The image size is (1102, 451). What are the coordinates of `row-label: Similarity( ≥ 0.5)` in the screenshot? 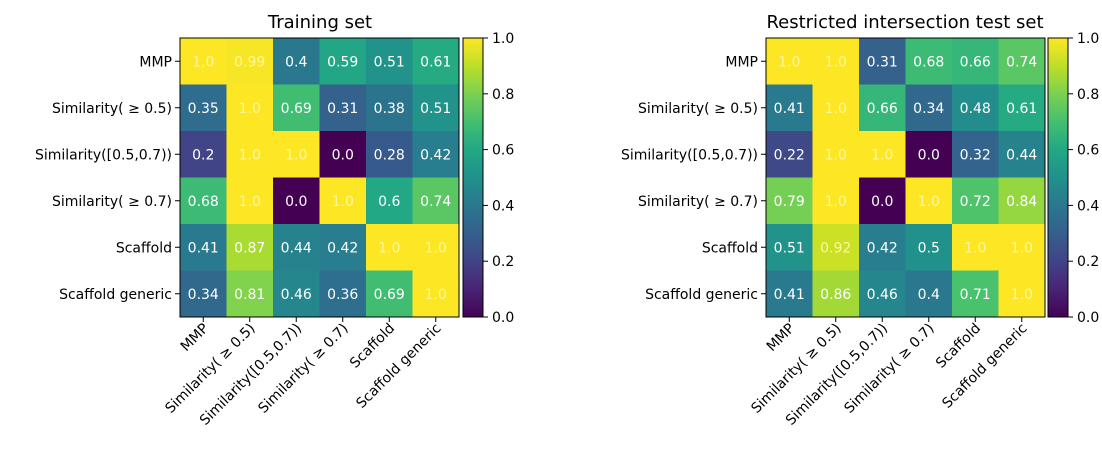 It's located at (698, 109).